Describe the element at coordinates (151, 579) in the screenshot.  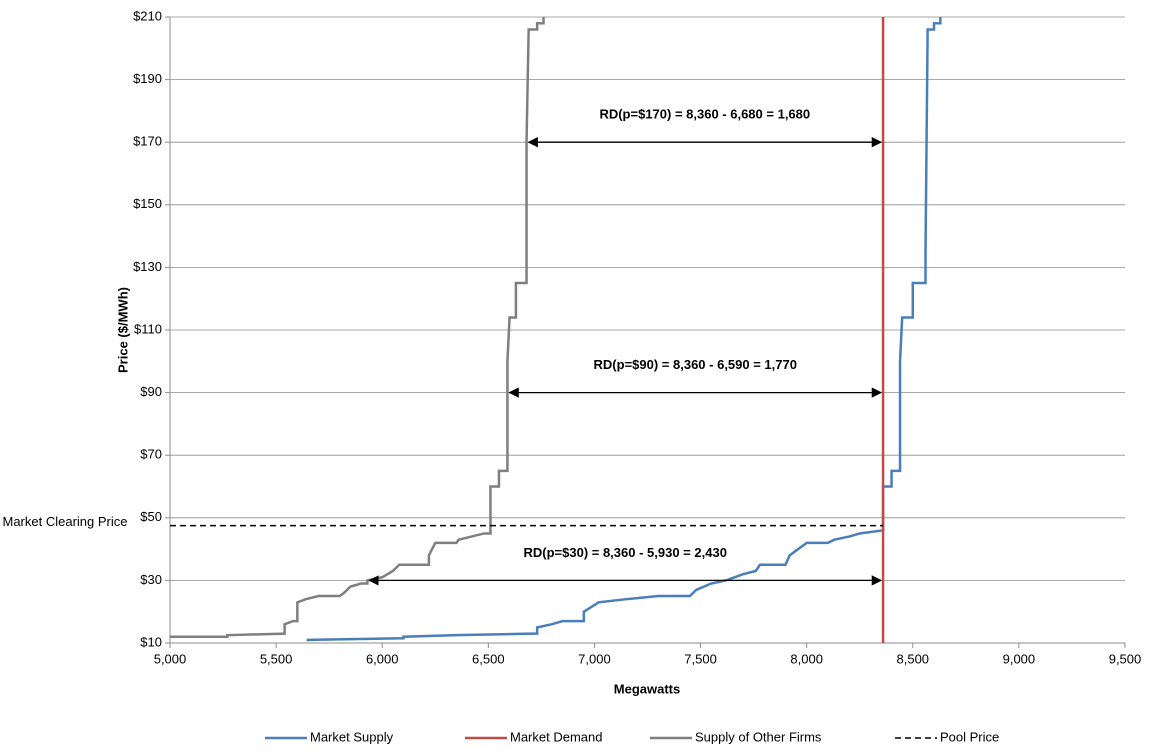
I see `y-tick-label: $30` at that location.